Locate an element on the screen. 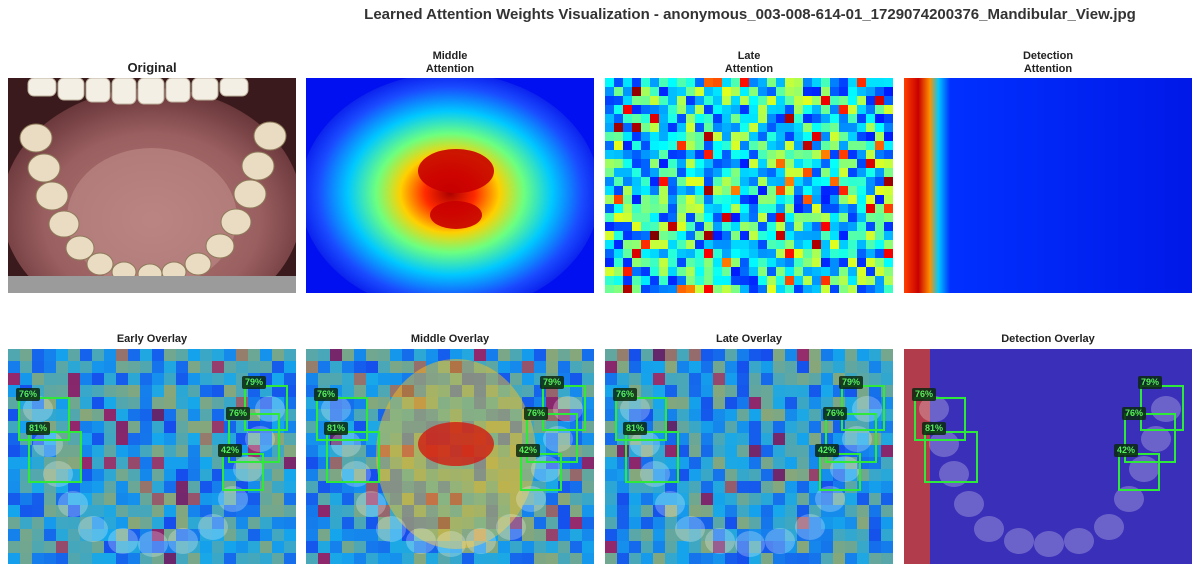 The width and height of the screenshot is (1200, 572). panel-title-detection-overlay: Detection Overlay is located at coordinates (1048, 339).